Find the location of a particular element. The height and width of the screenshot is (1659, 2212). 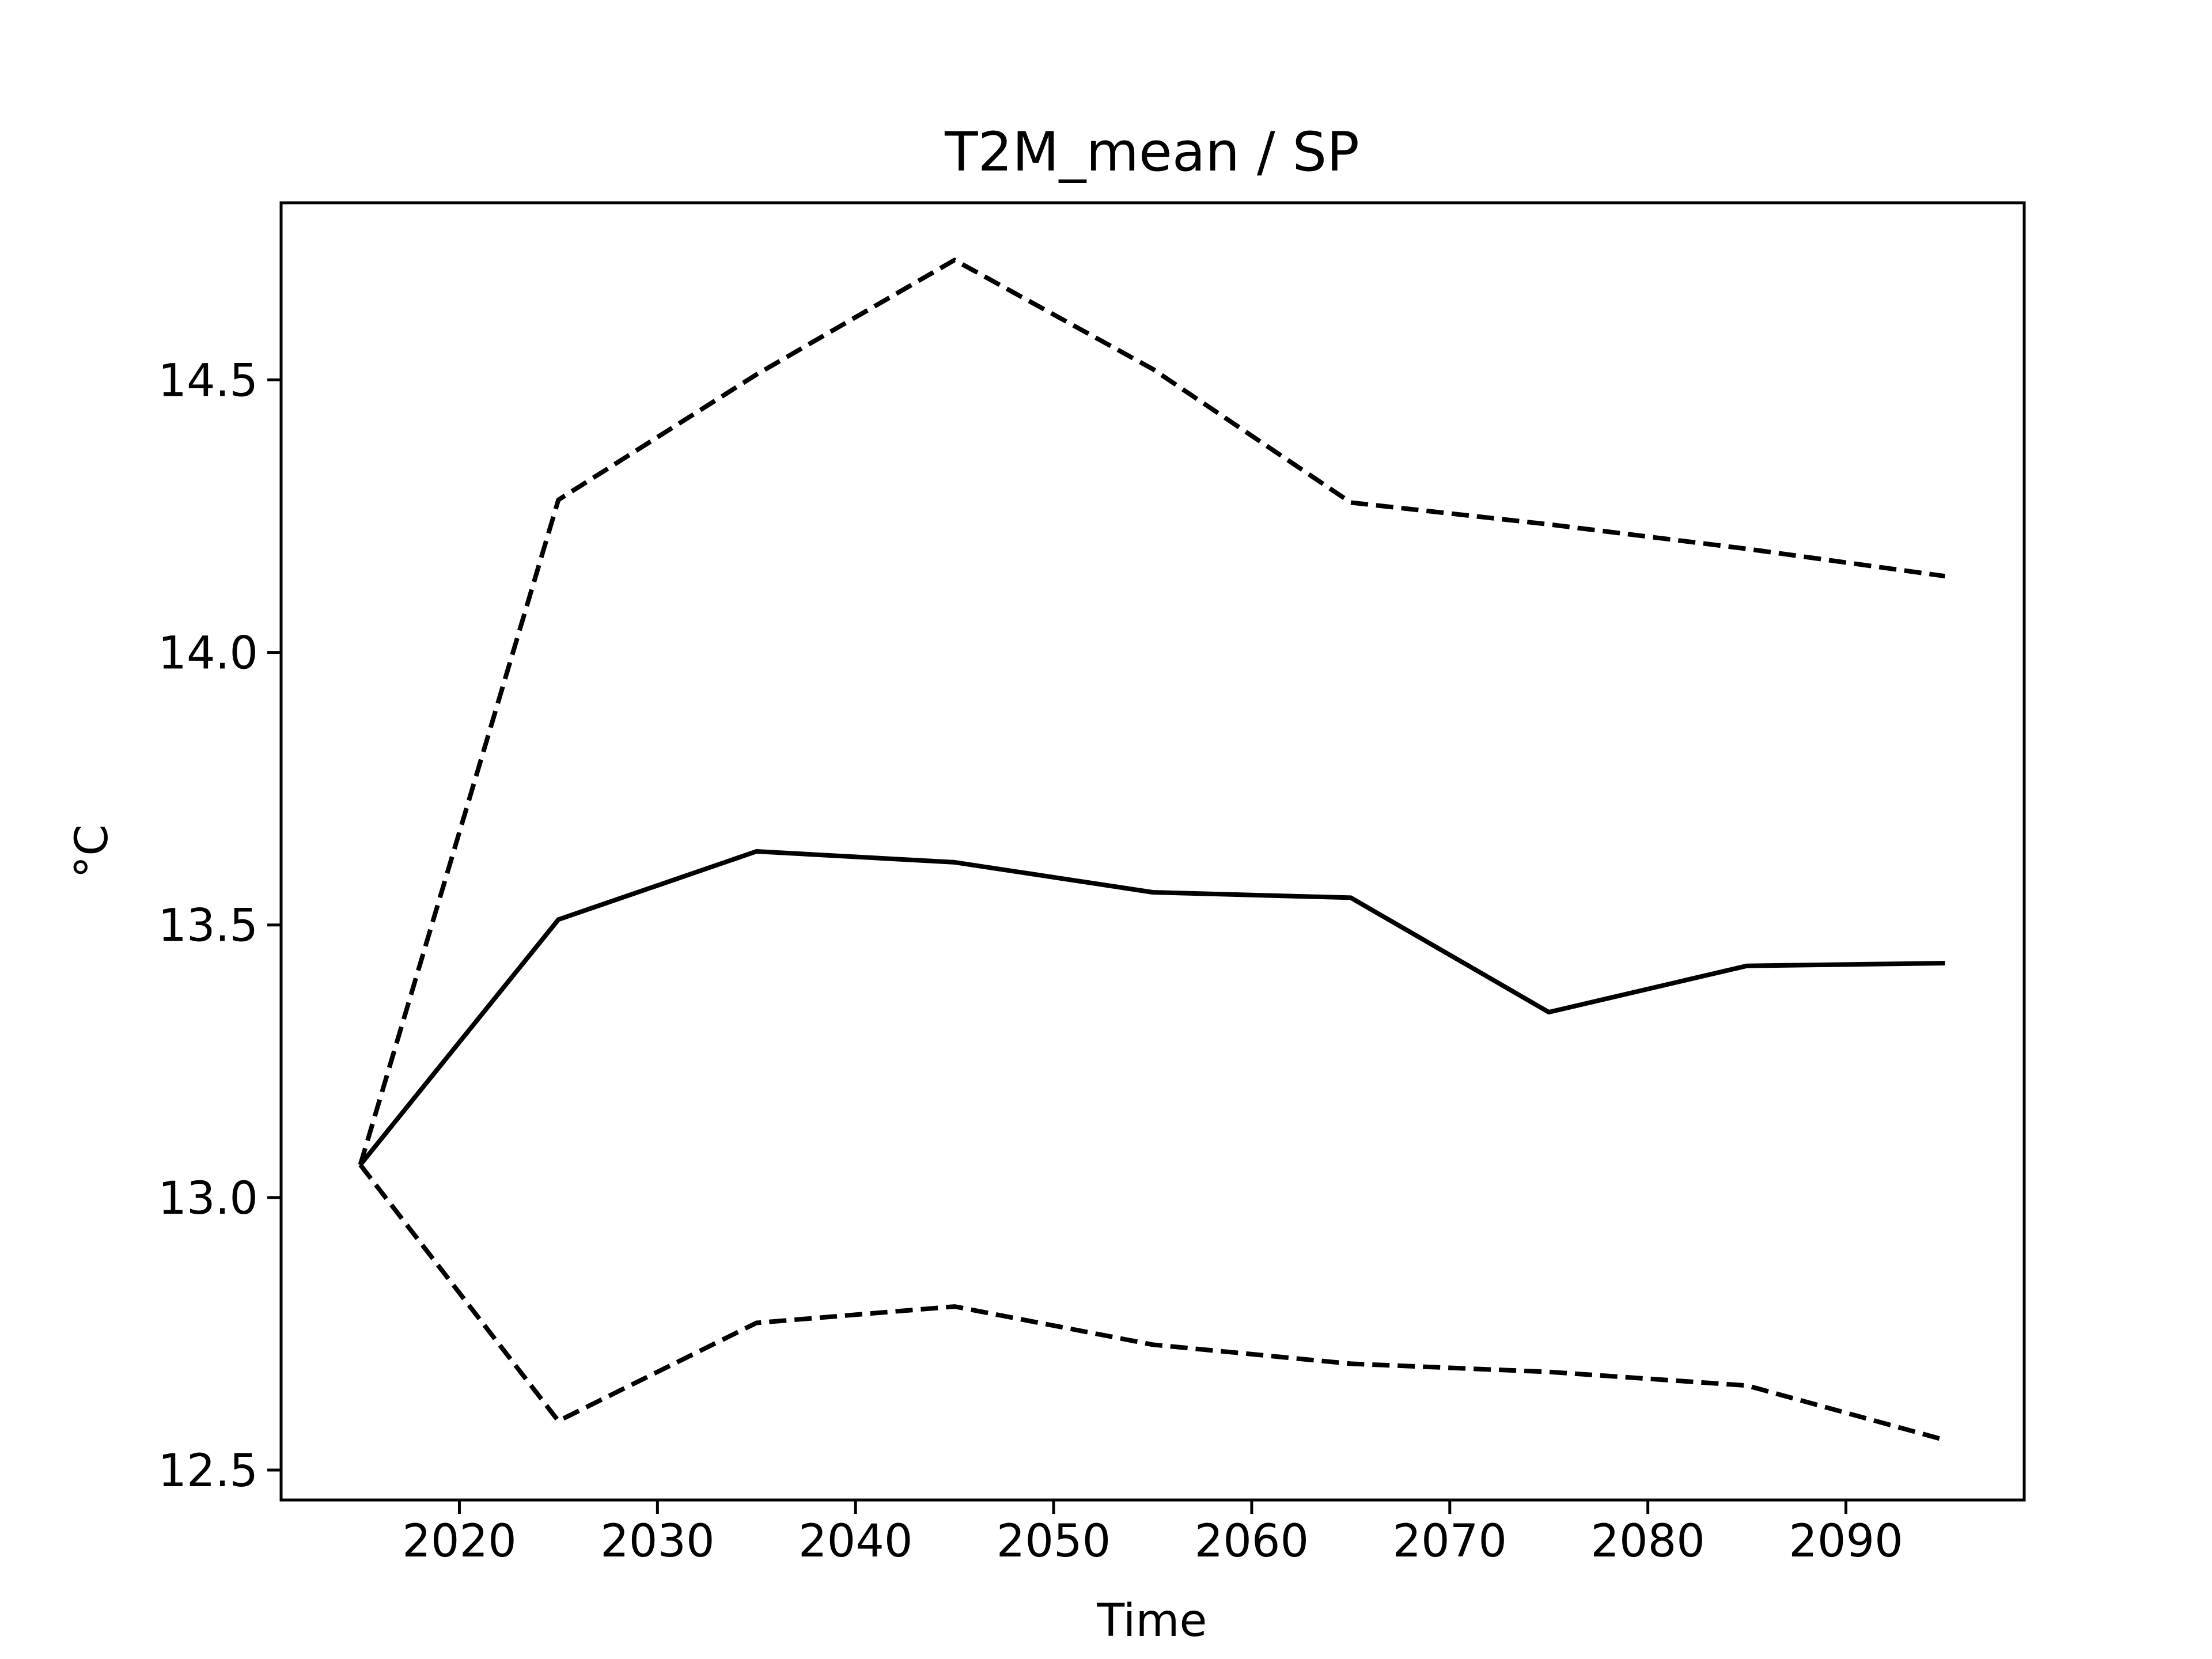

x-tick-label: 2080 is located at coordinates (1647, 1541).